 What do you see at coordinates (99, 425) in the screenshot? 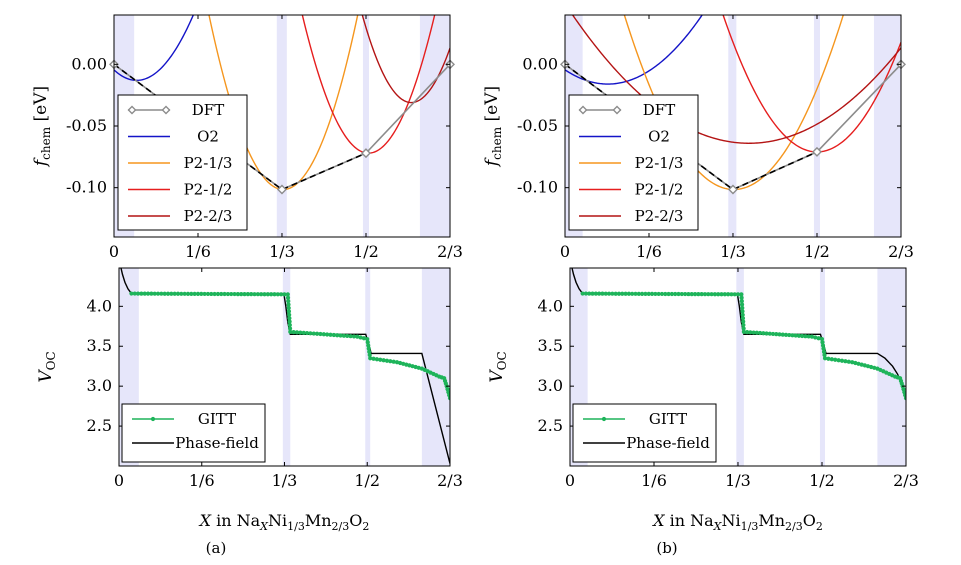
I see `y-tick-label: 2.5` at bounding box center [99, 425].